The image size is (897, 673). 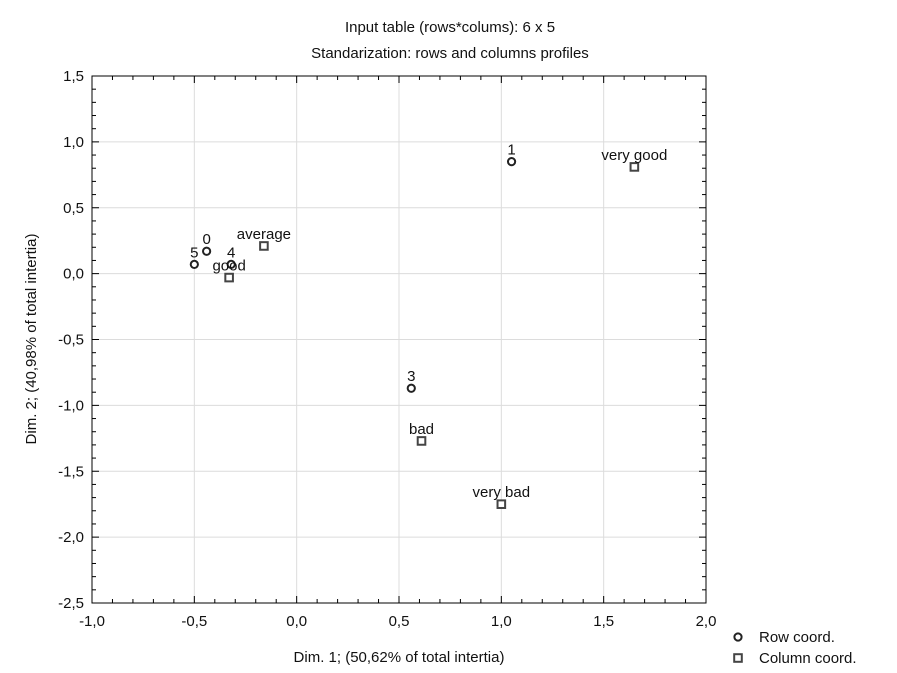 What do you see at coordinates (706, 621) in the screenshot?
I see `x-tick-label: 2,0` at bounding box center [706, 621].